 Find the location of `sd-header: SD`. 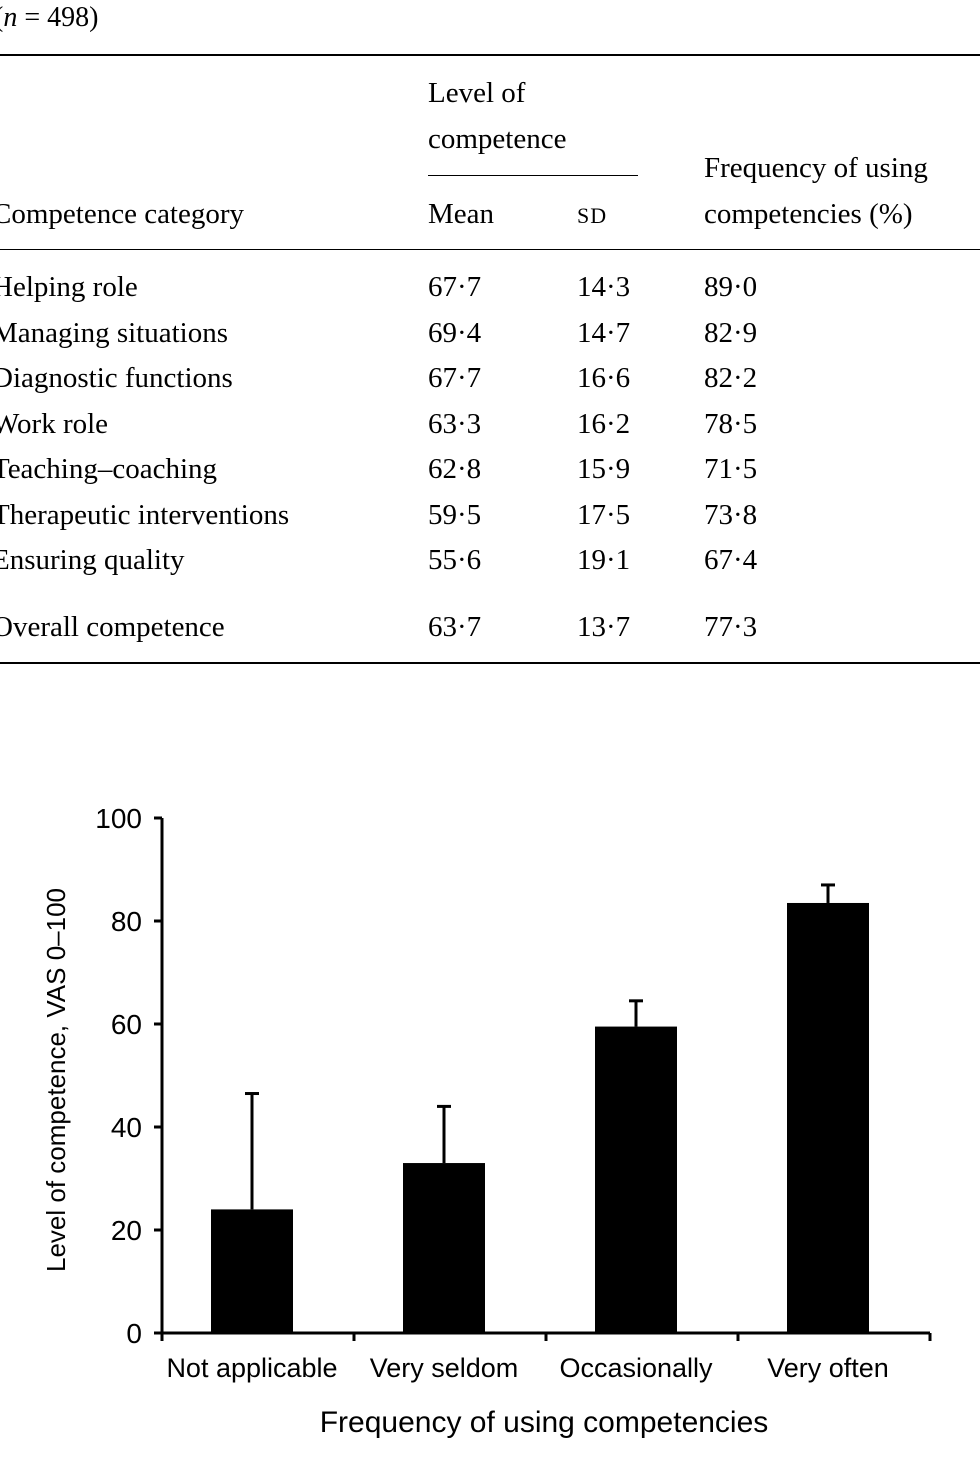

sd-header: SD is located at coordinates (592, 215).